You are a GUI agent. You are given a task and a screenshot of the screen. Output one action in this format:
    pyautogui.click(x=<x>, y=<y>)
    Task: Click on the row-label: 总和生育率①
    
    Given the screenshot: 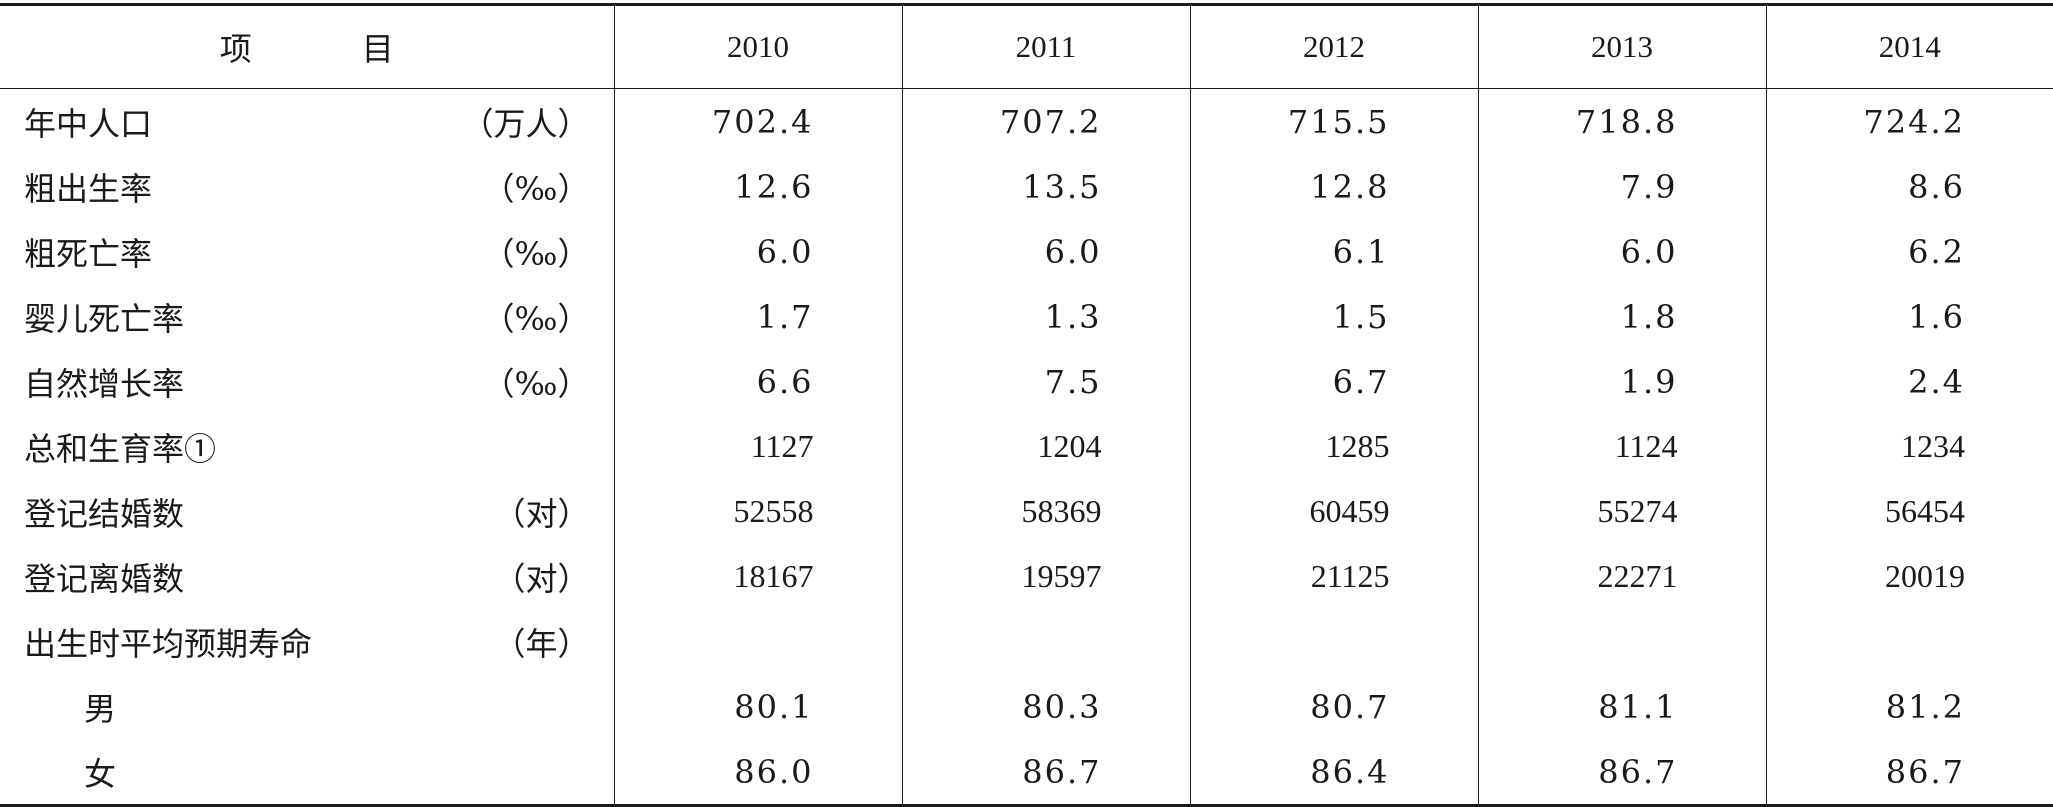 What is the action you would take?
    pyautogui.click(x=120, y=448)
    